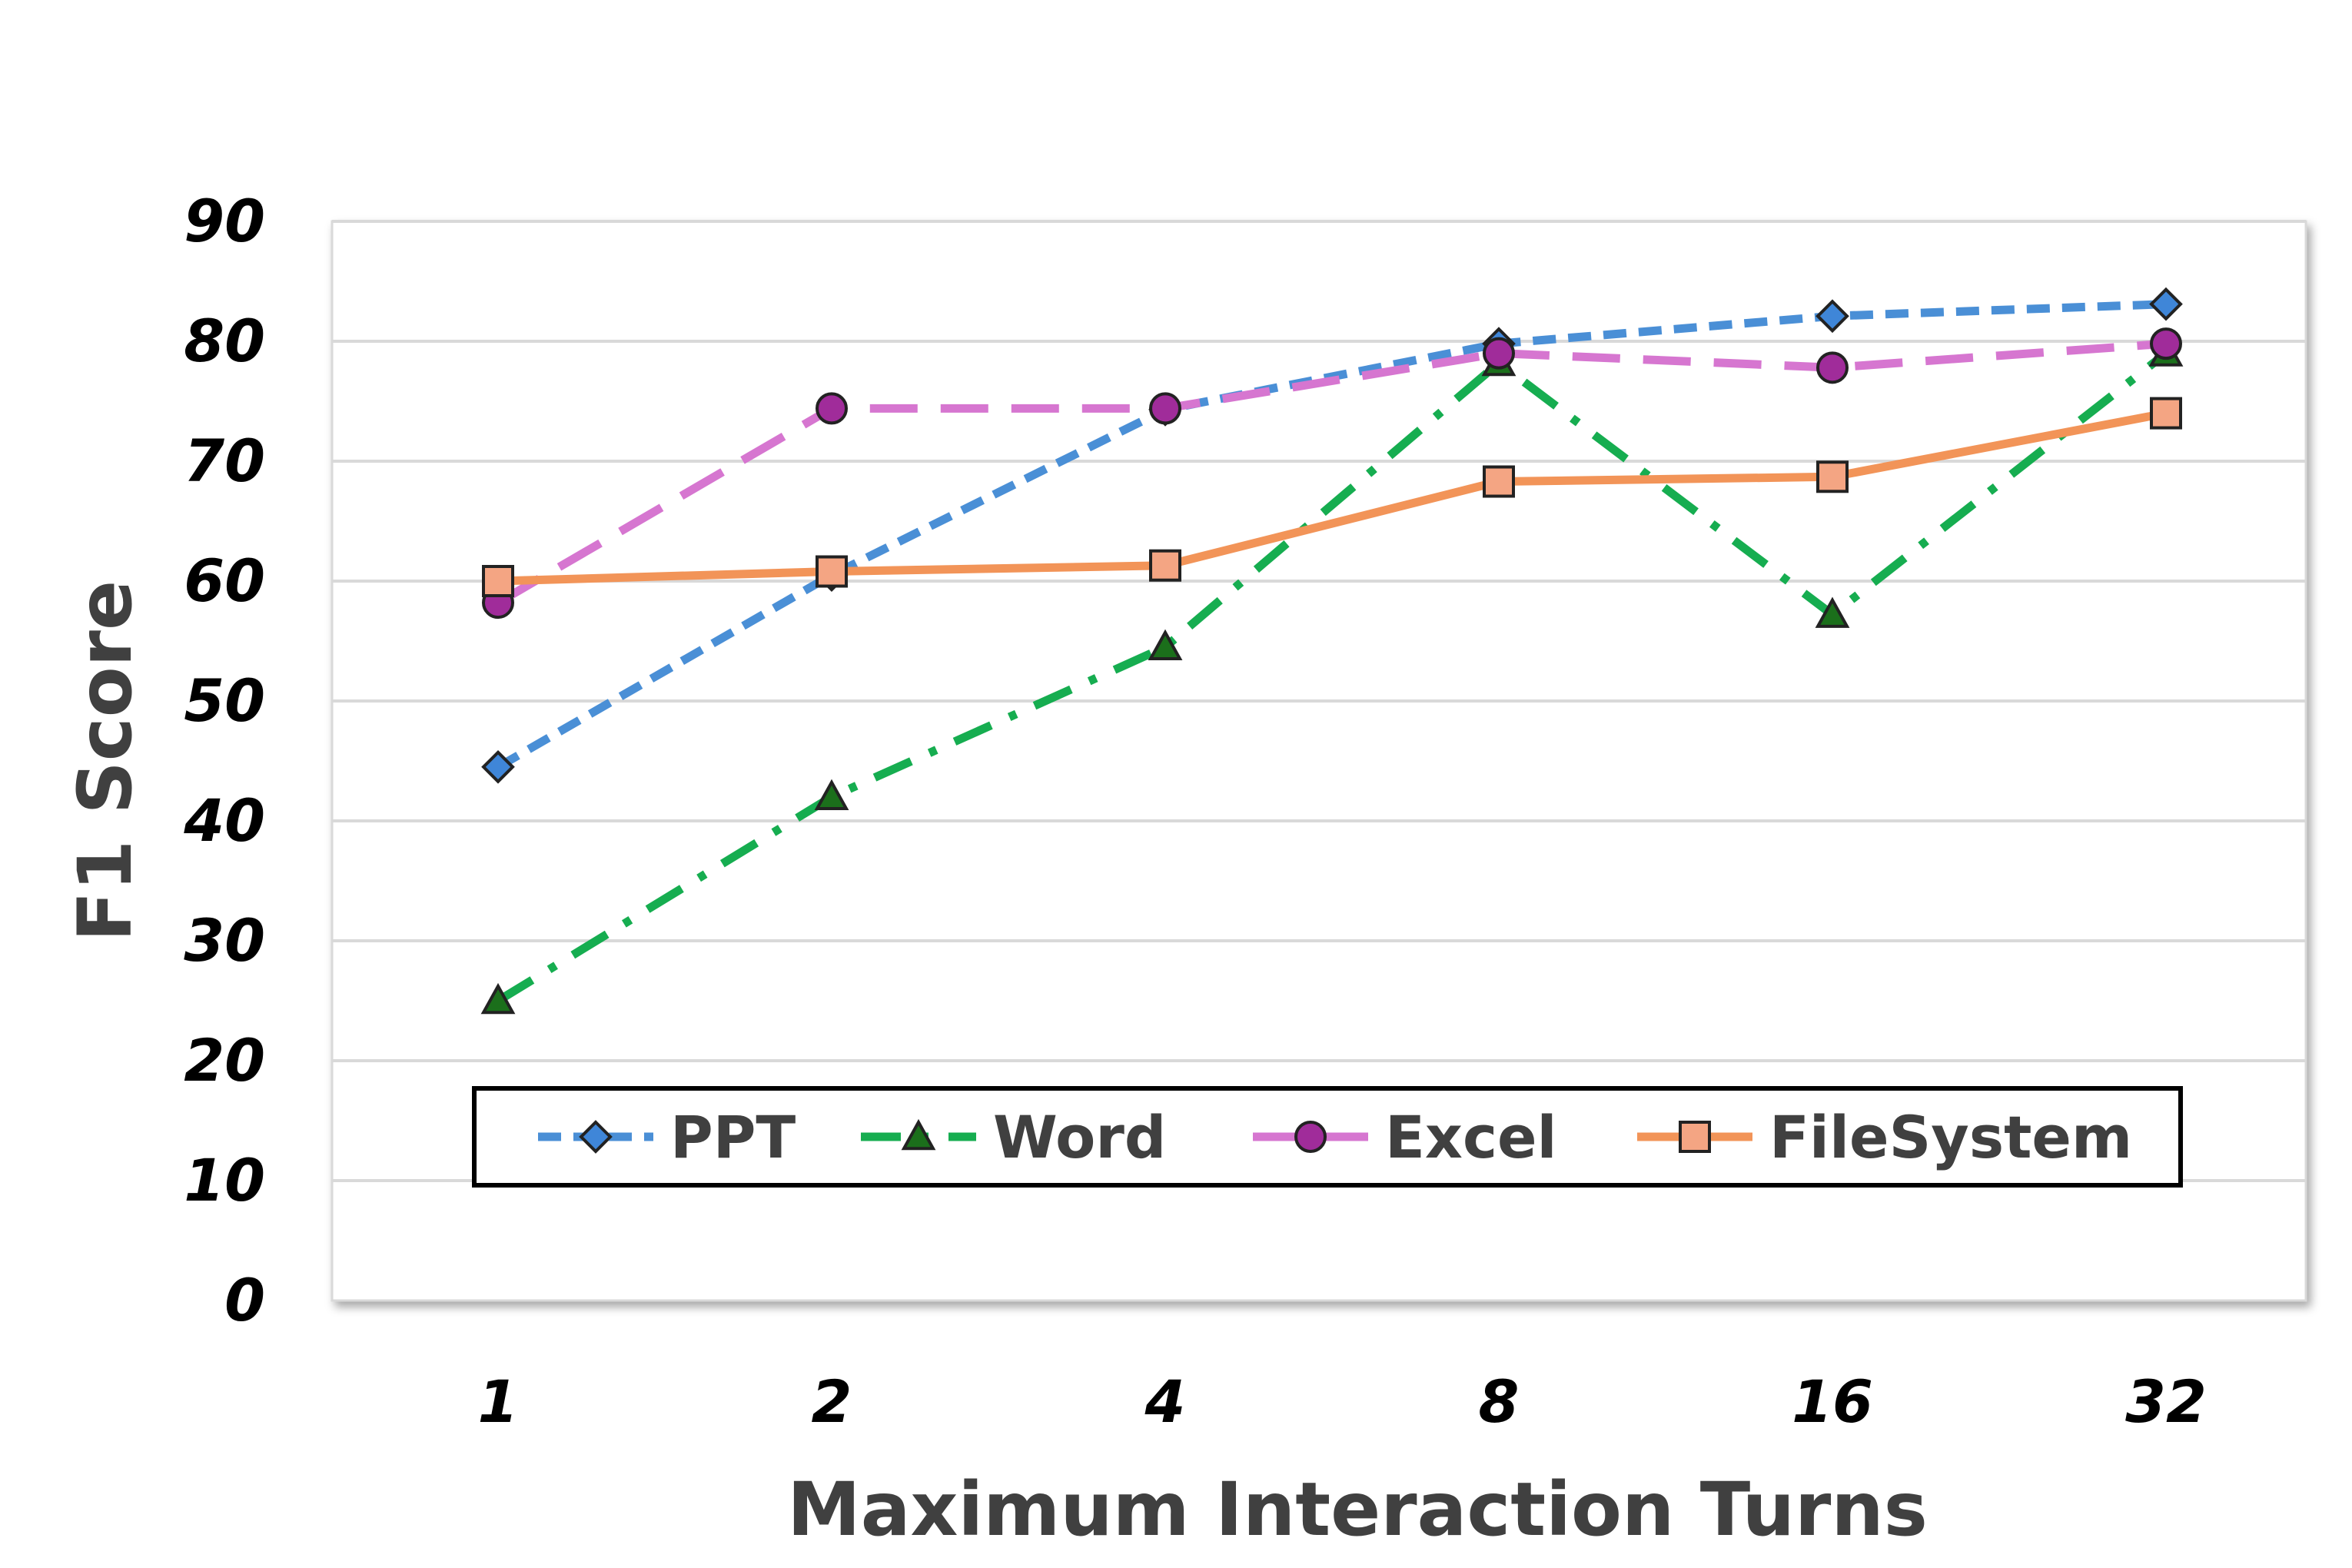 The width and height of the screenshot is (2352, 1568). I want to click on legend-item-filesystem: FileSystem, so click(1884, 1137).